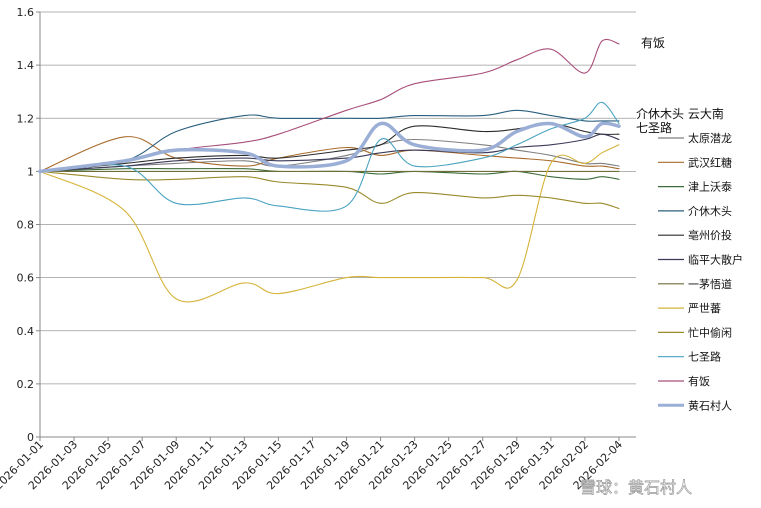  Describe the element at coordinates (26, 65) in the screenshot. I see `y-tick-label: 1.4` at that location.